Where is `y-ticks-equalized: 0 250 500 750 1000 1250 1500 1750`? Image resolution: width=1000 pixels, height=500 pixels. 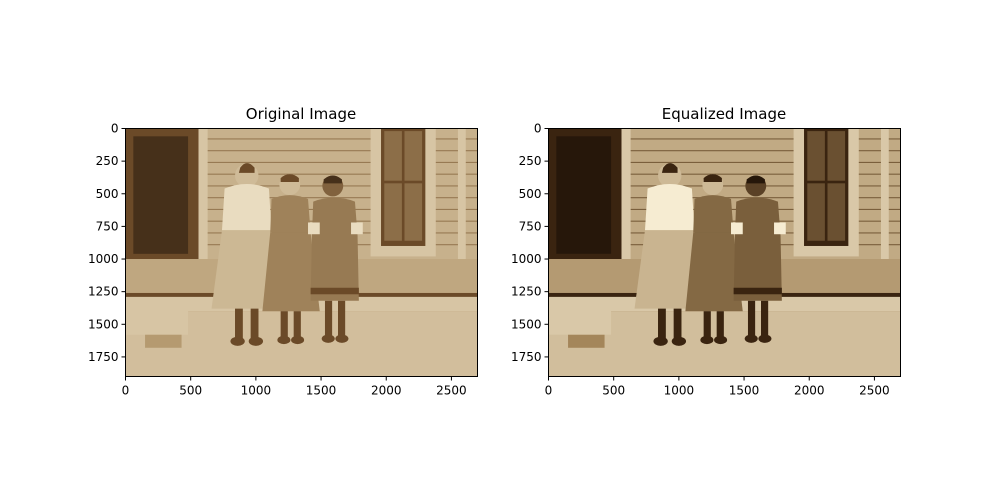 y-ticks-equalized: 0 250 500 750 1000 1250 1500 1750 is located at coordinates (530, 243).